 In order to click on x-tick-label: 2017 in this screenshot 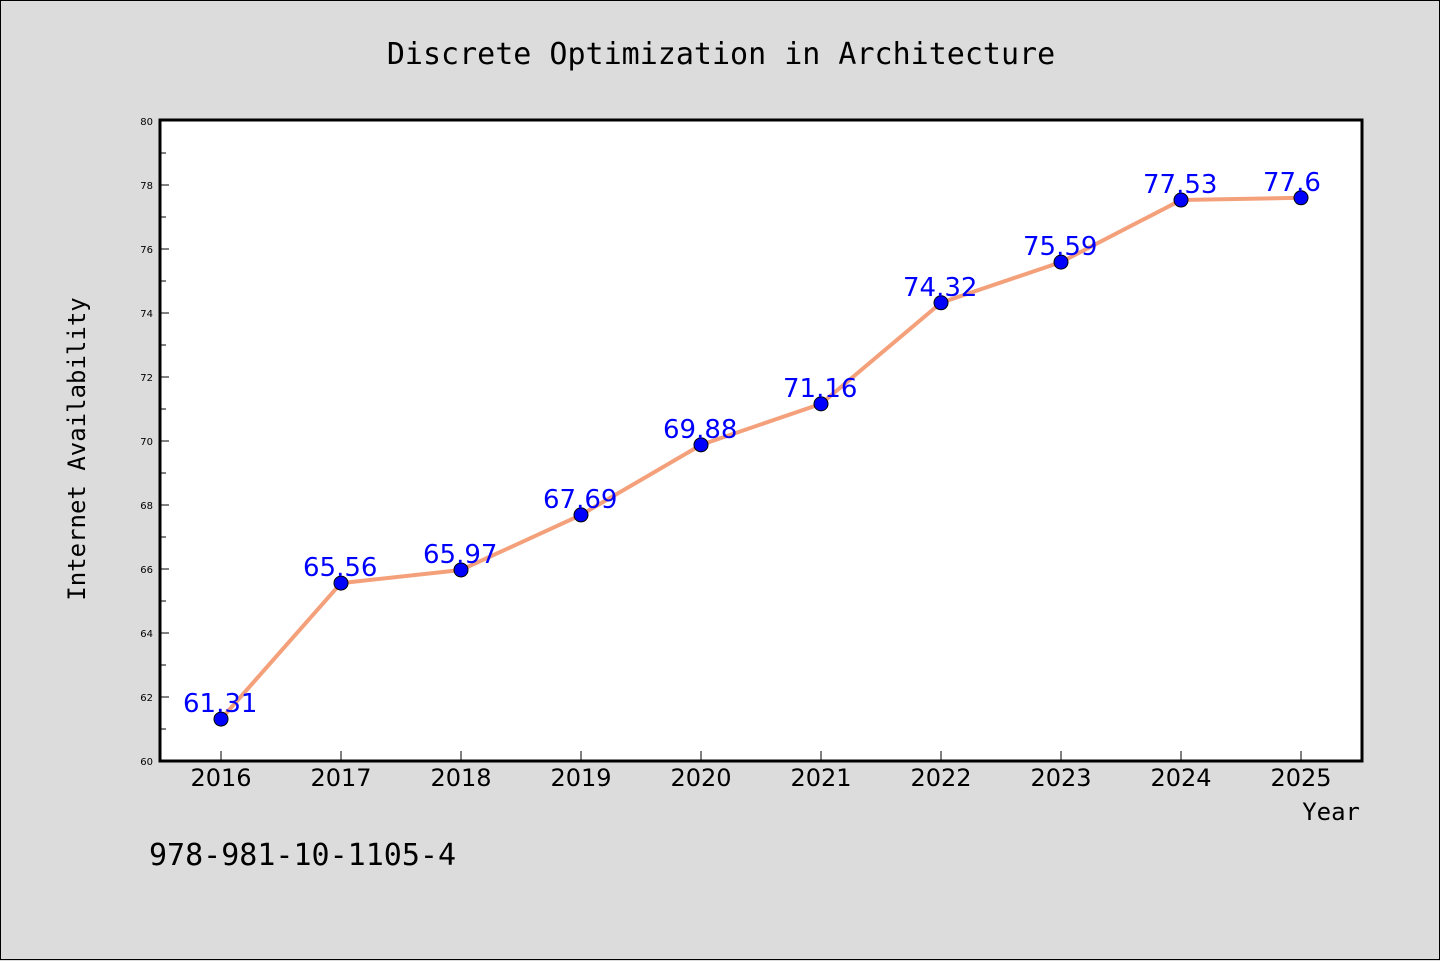, I will do `click(340, 778)`.